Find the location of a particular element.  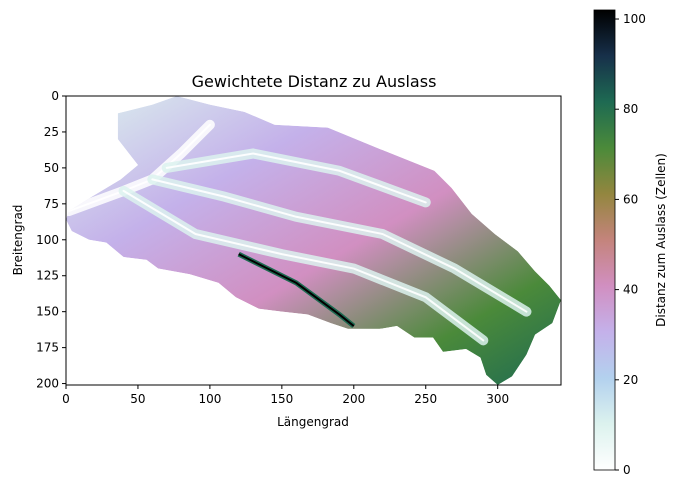

x-tick-label: 0 is located at coordinates (66, 399).